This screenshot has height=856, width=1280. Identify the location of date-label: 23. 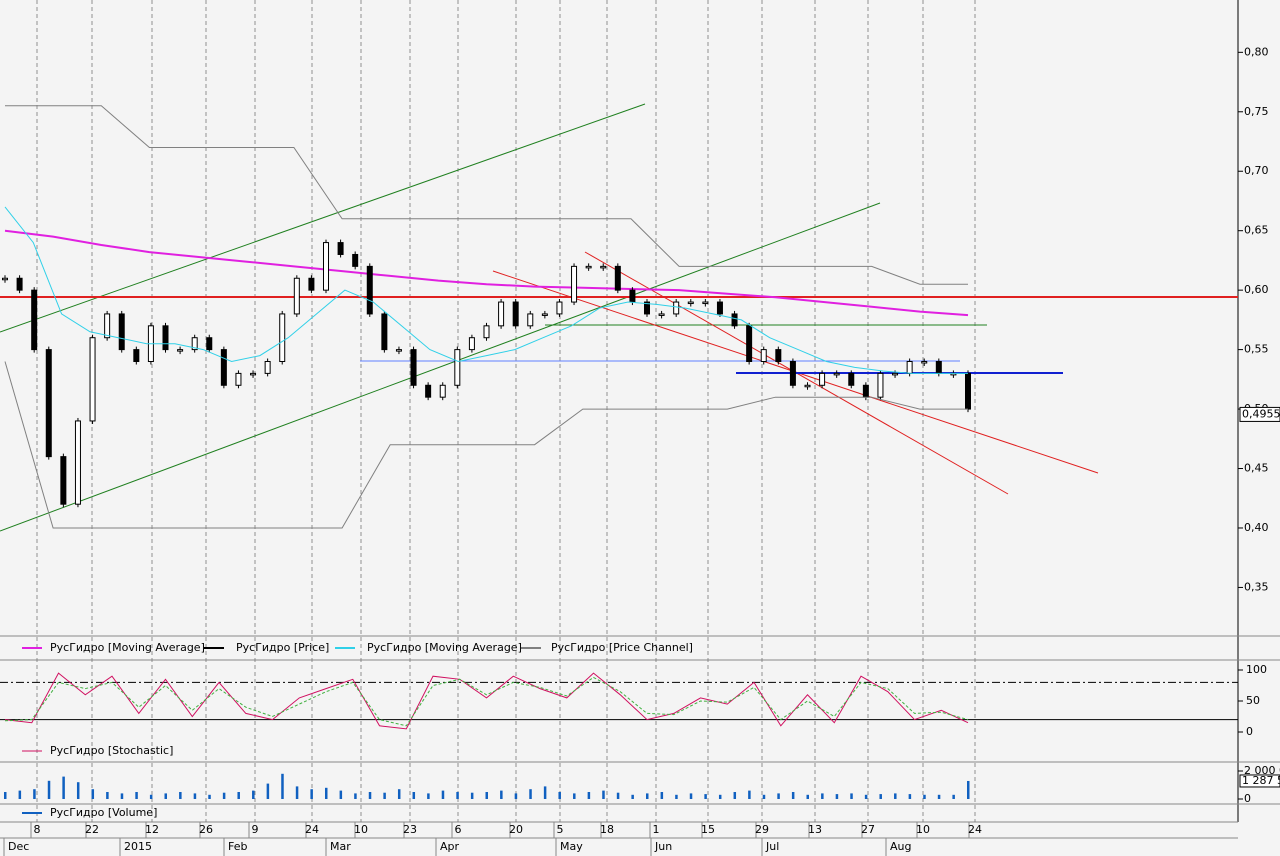
(410, 829).